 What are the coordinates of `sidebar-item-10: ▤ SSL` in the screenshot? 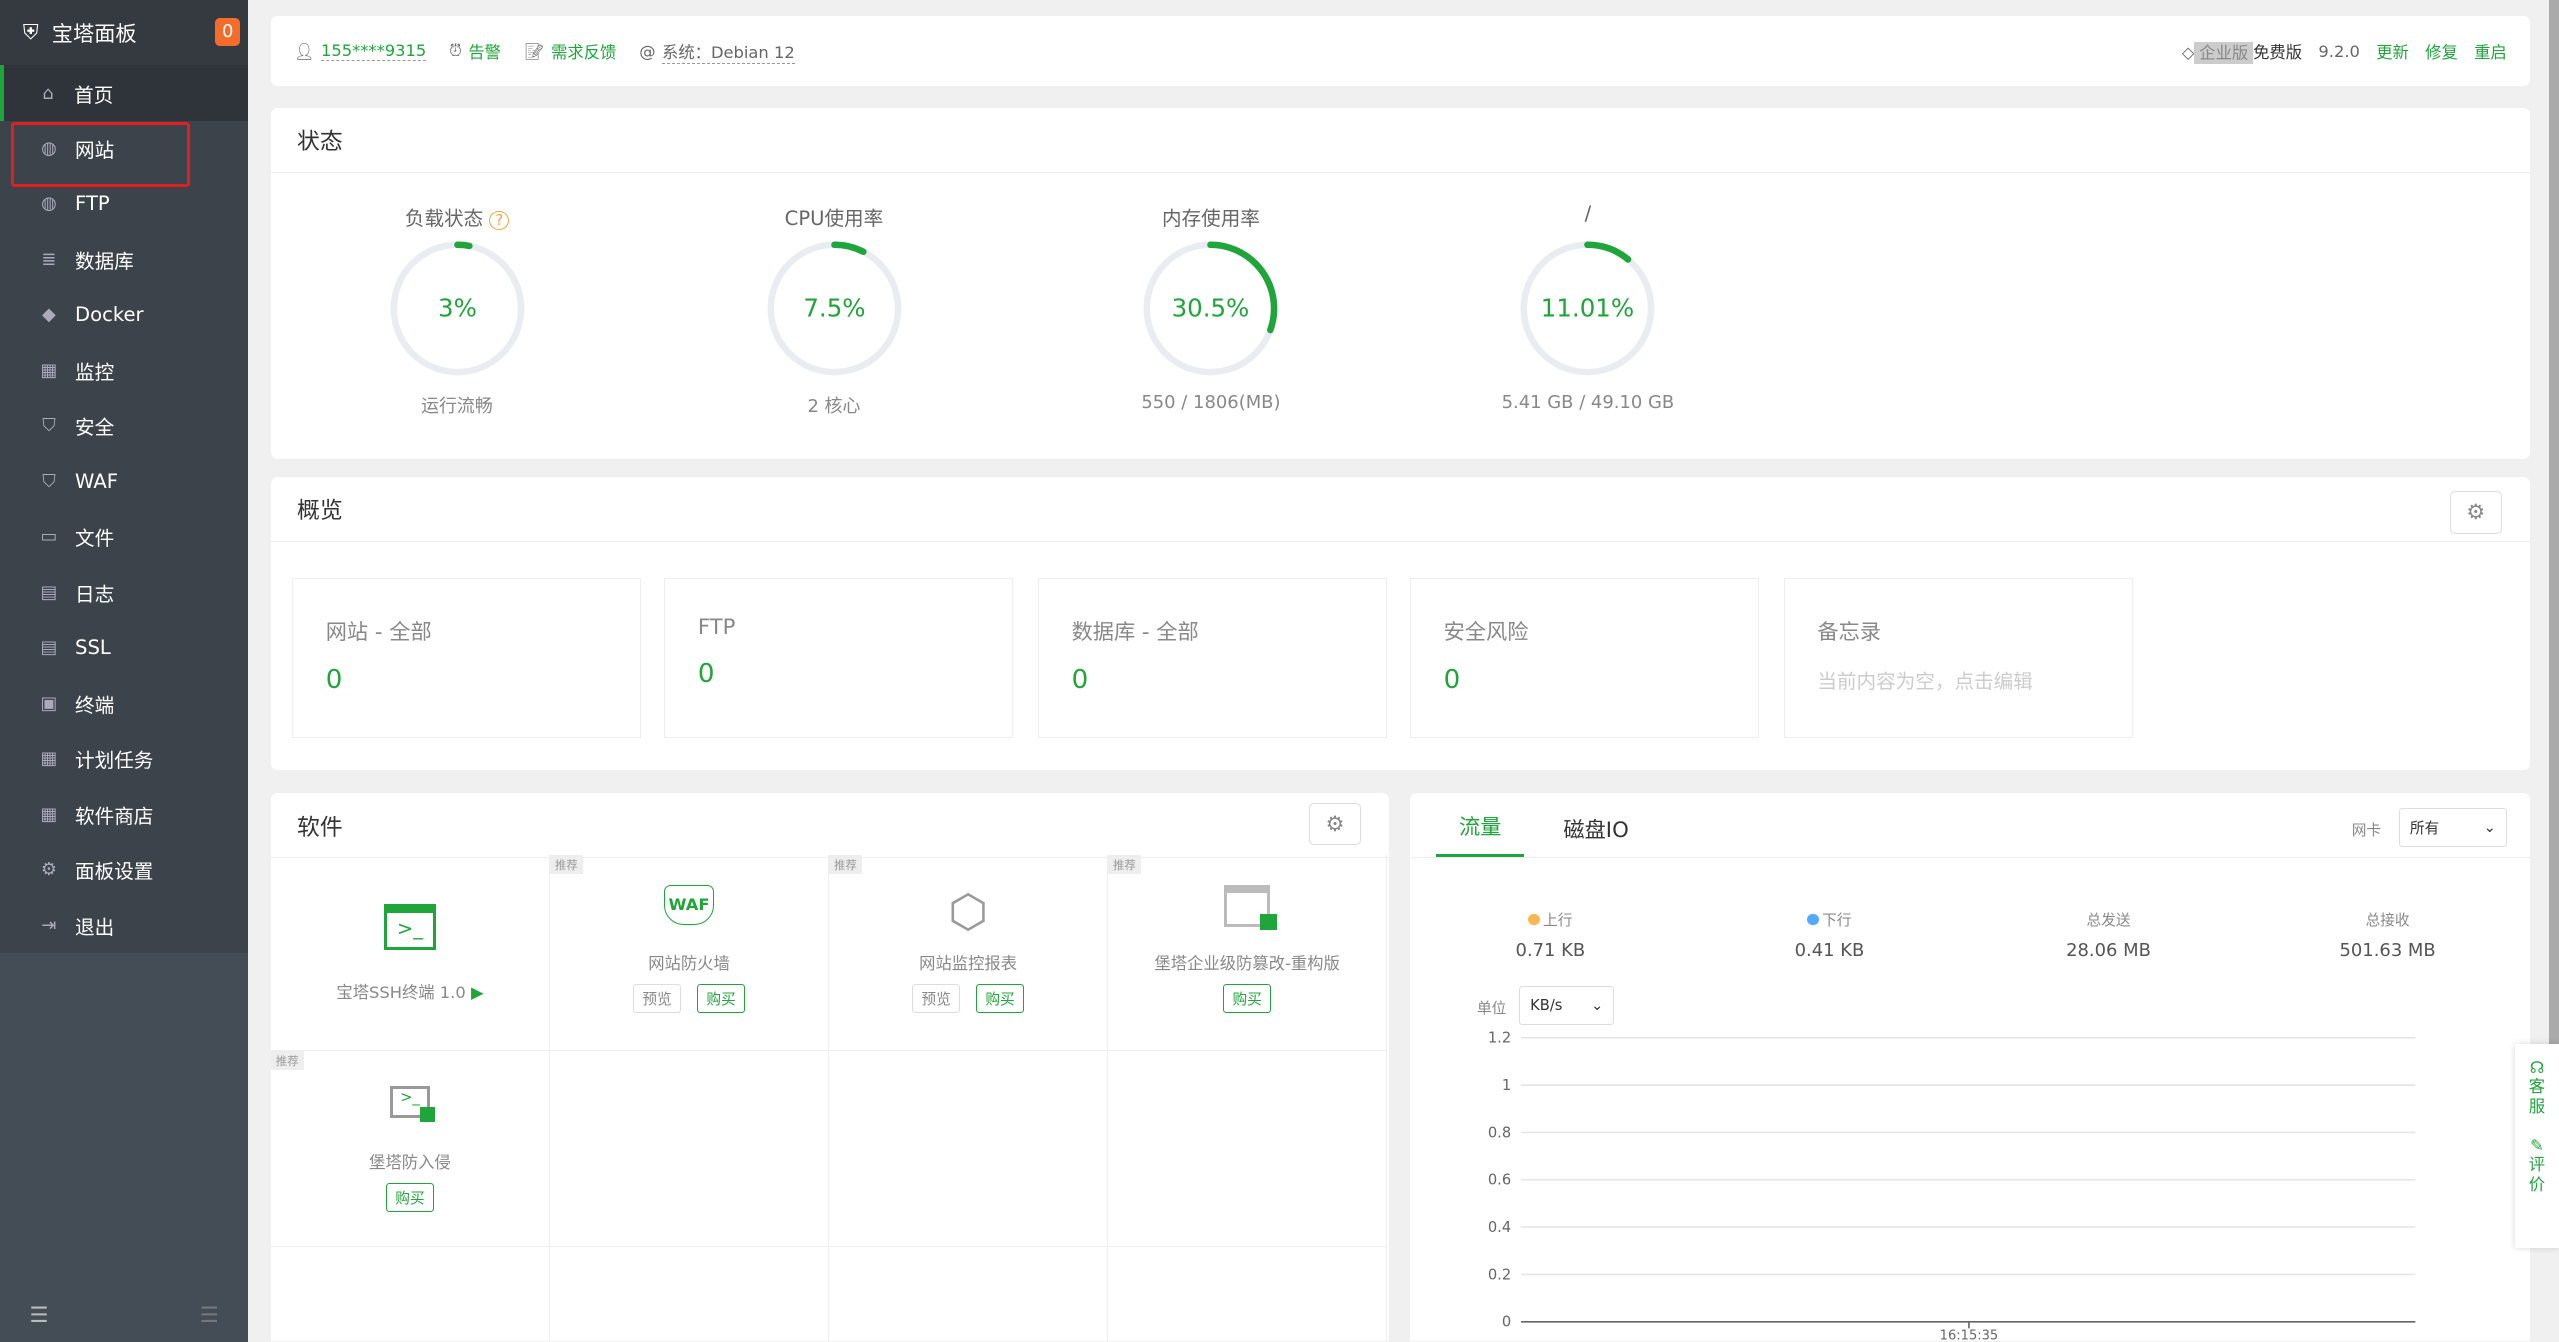 It's located at (124, 647).